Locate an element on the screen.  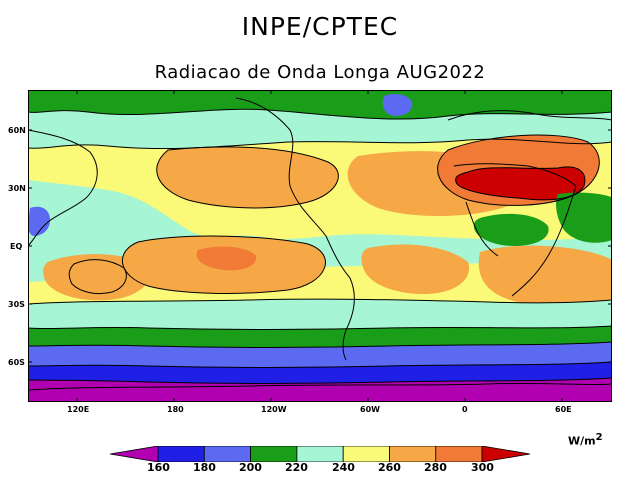
zone-220-north is located at coordinates (320, 105).